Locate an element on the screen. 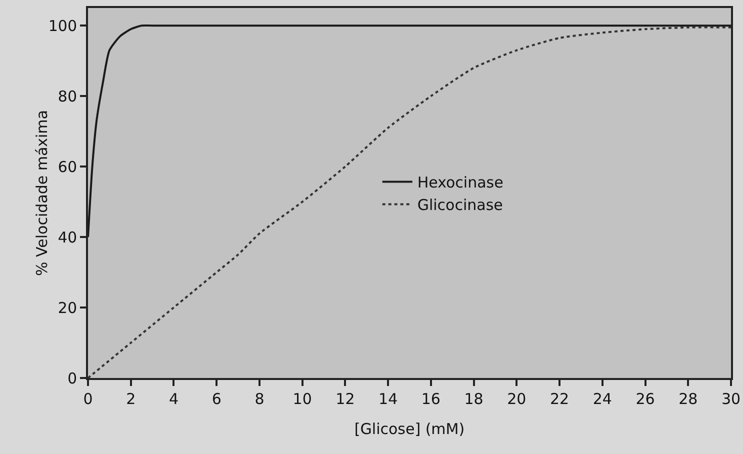 Image resolution: width=743 pixels, height=454 pixels. legend-label: Hexocinase is located at coordinates (460, 183).